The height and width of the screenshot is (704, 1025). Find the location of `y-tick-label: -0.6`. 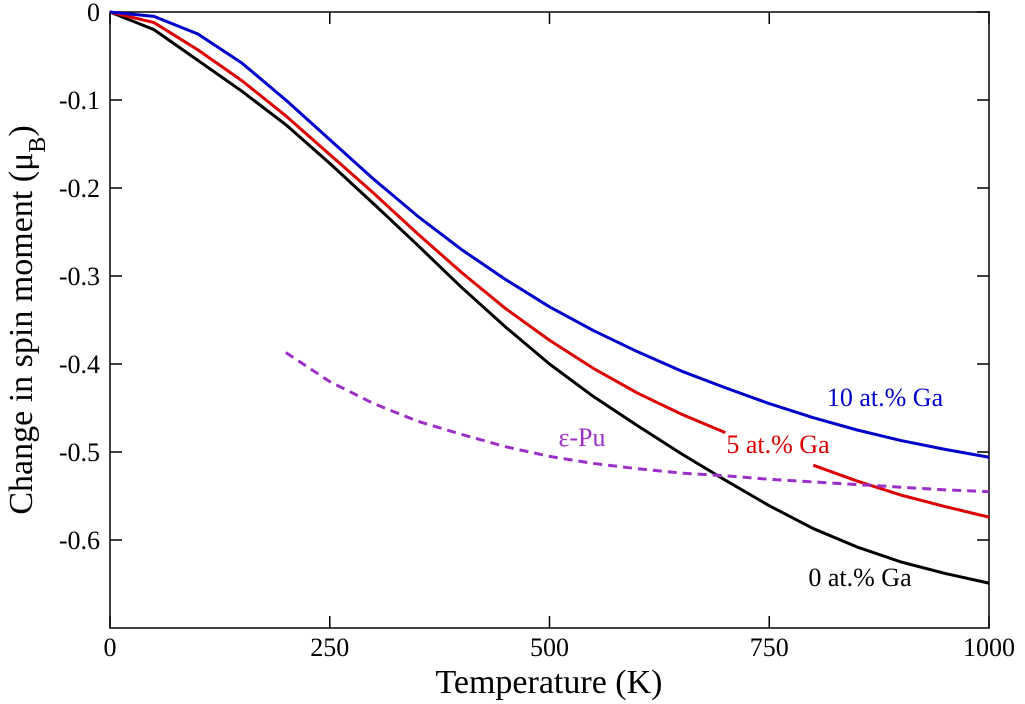

y-tick-label: -0.6 is located at coordinates (79, 540).